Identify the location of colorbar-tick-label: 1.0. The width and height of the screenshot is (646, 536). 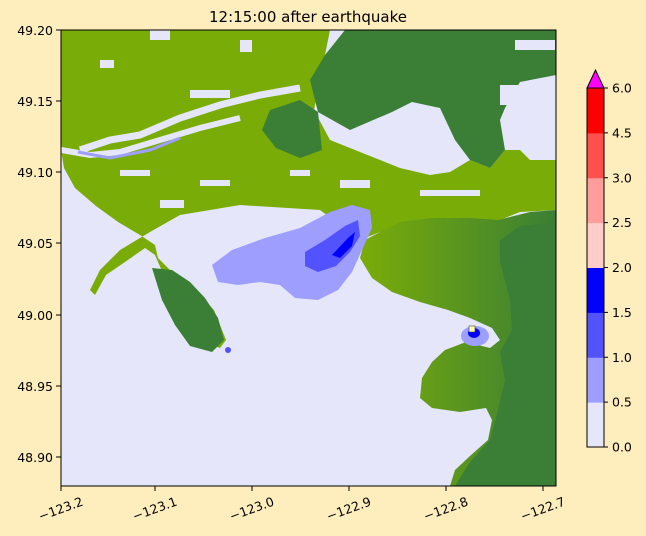
(622, 357).